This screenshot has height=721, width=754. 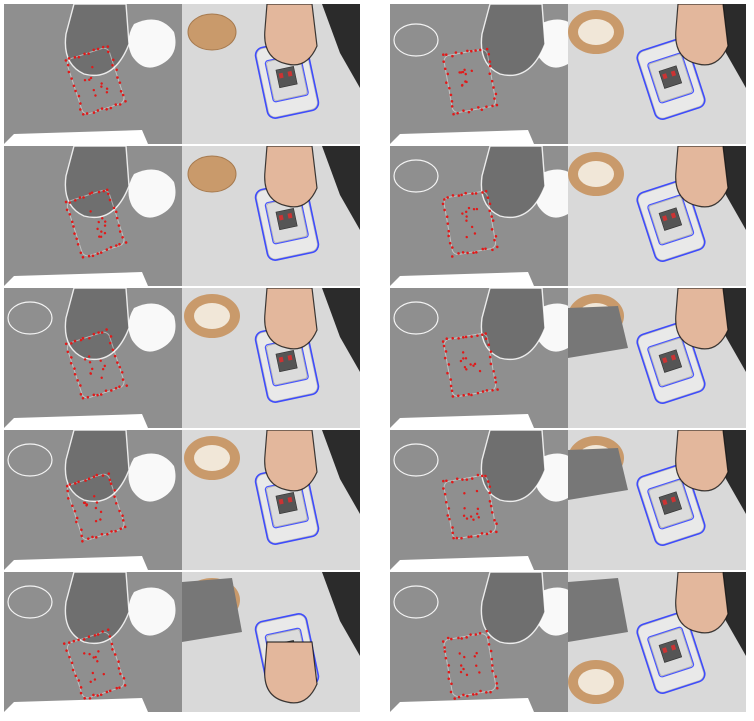 What do you see at coordinates (657, 358) in the screenshot?
I see `rgb-frame-col2-row3` at bounding box center [657, 358].